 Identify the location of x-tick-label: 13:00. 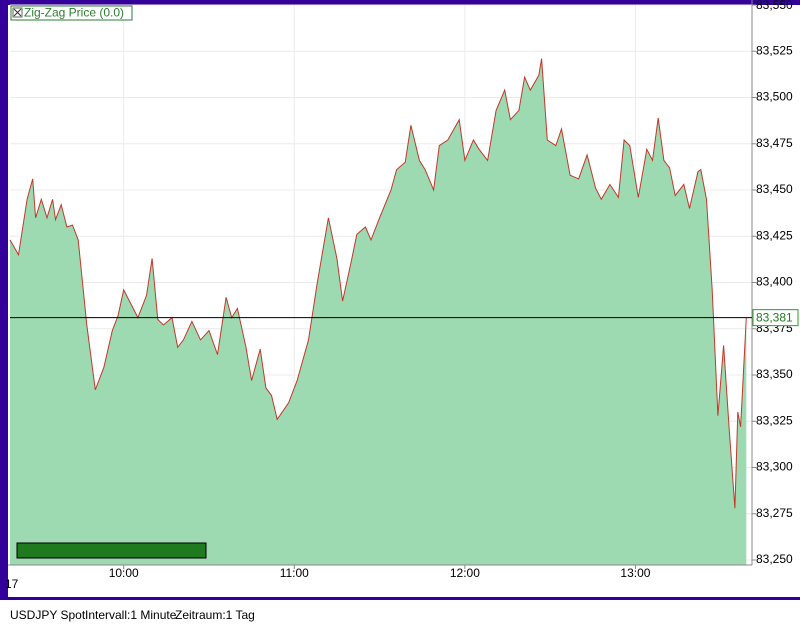
(635, 573).